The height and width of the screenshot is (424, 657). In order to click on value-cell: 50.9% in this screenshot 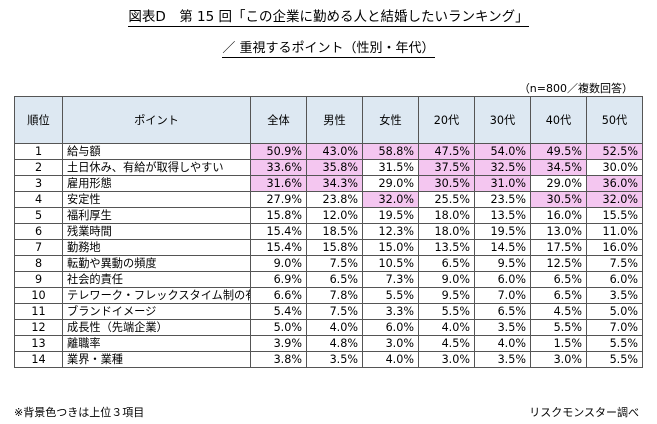, I will do `click(278, 151)`.